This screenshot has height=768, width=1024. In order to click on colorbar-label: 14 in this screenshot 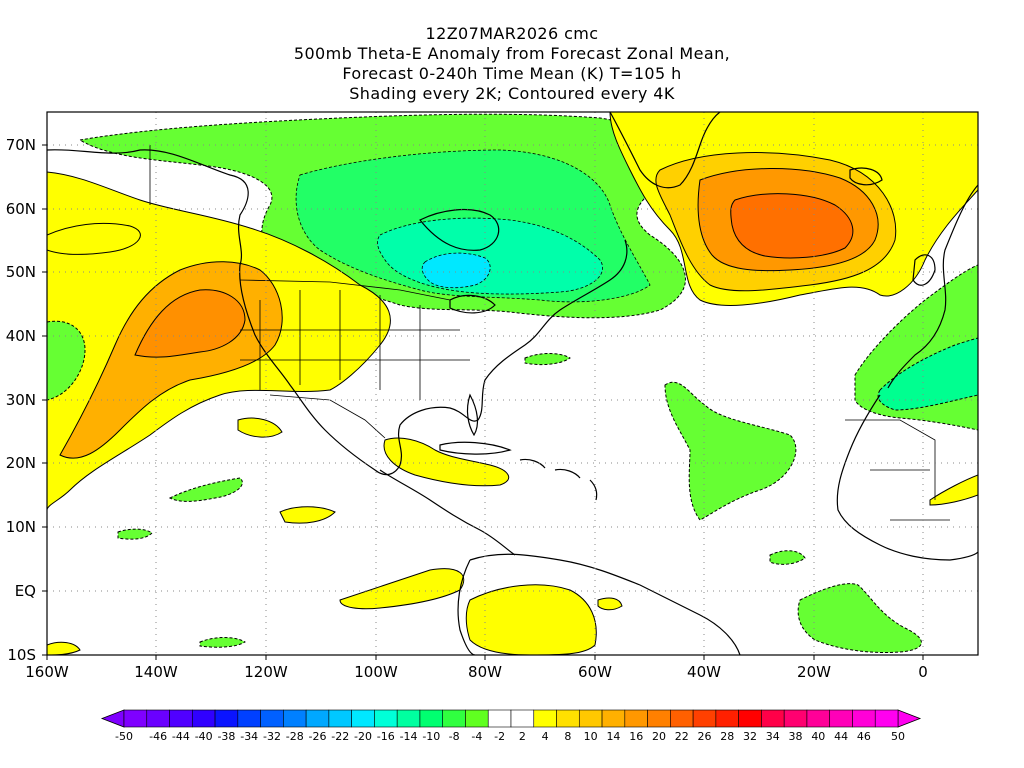, I will do `click(613, 736)`.